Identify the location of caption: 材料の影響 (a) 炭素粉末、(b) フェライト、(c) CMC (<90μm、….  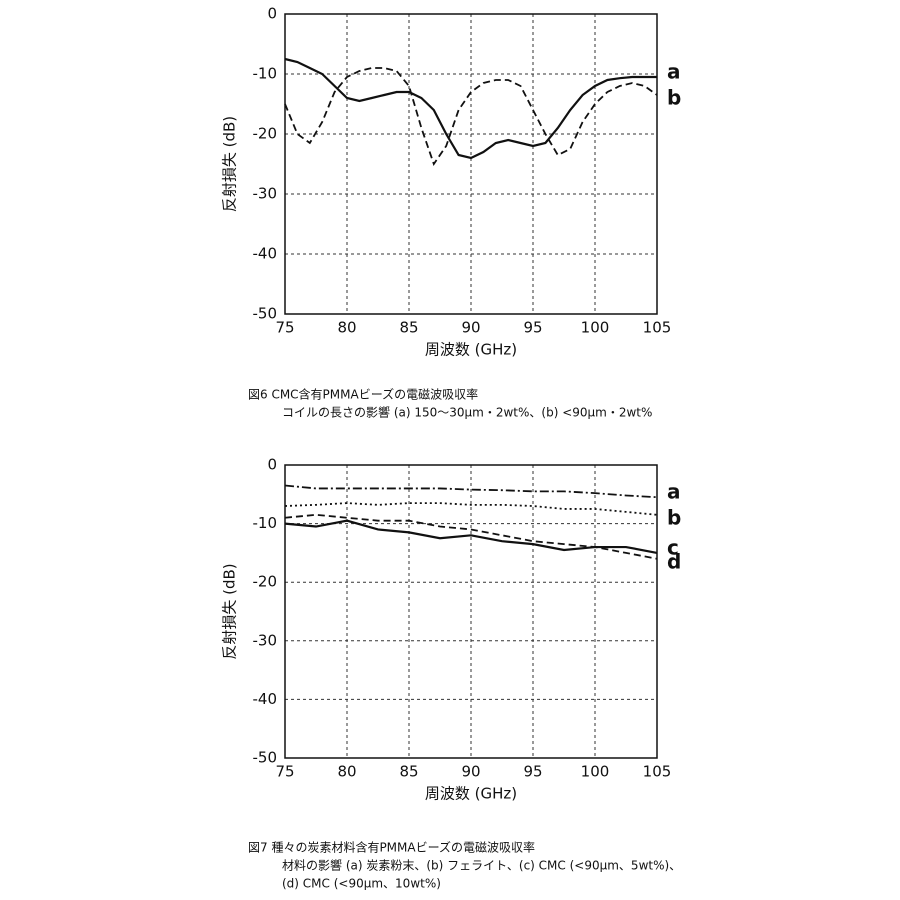
(481, 865).